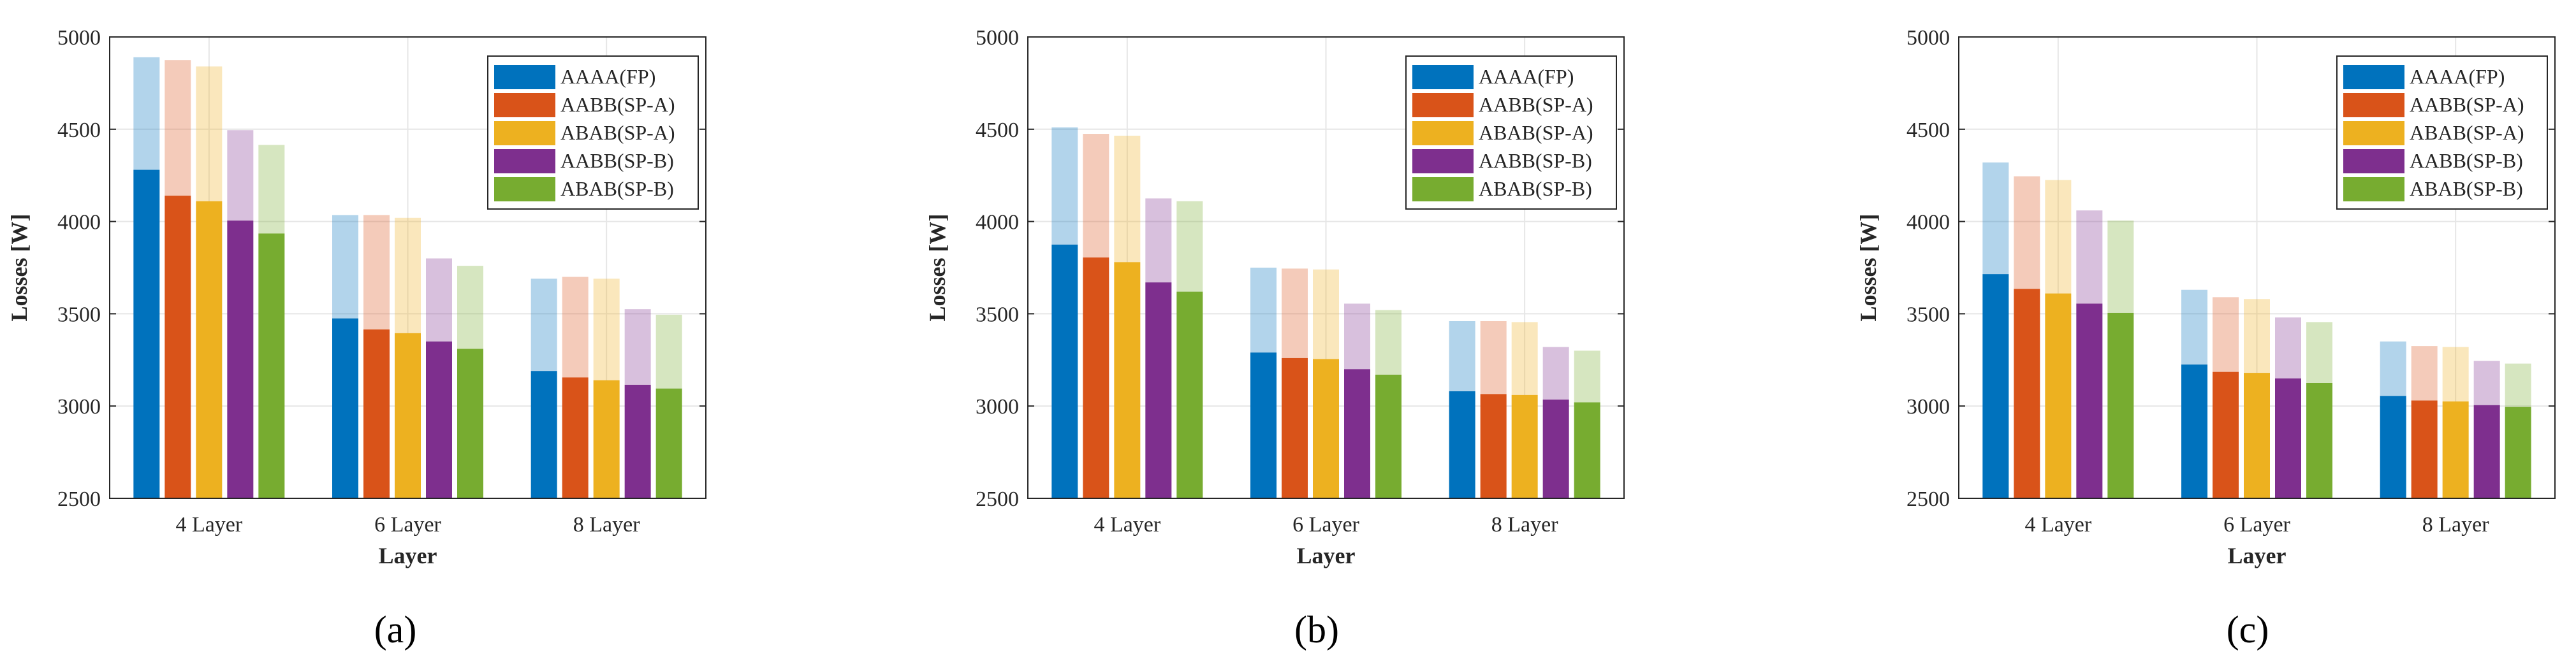 The height and width of the screenshot is (657, 2576). What do you see at coordinates (1317, 630) in the screenshot?
I see `panel-caption: (b)` at bounding box center [1317, 630].